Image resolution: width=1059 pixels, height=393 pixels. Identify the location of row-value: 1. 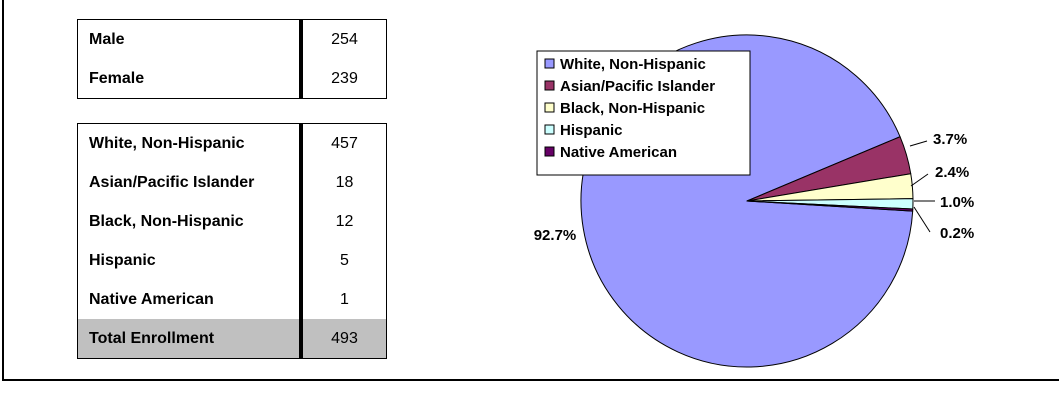
(343, 299).